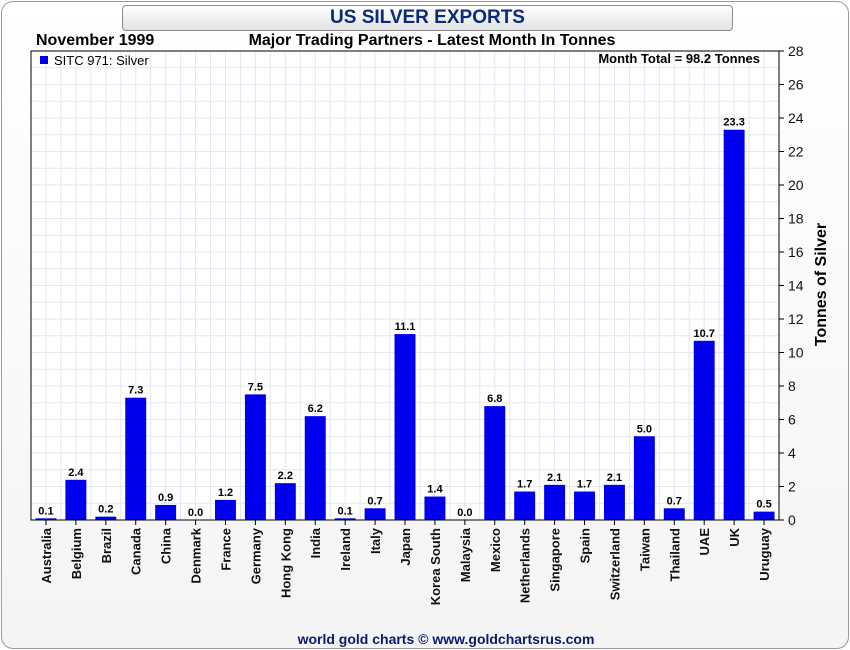  What do you see at coordinates (733, 123) in the screenshot?
I see `data-label: 23.3` at bounding box center [733, 123].